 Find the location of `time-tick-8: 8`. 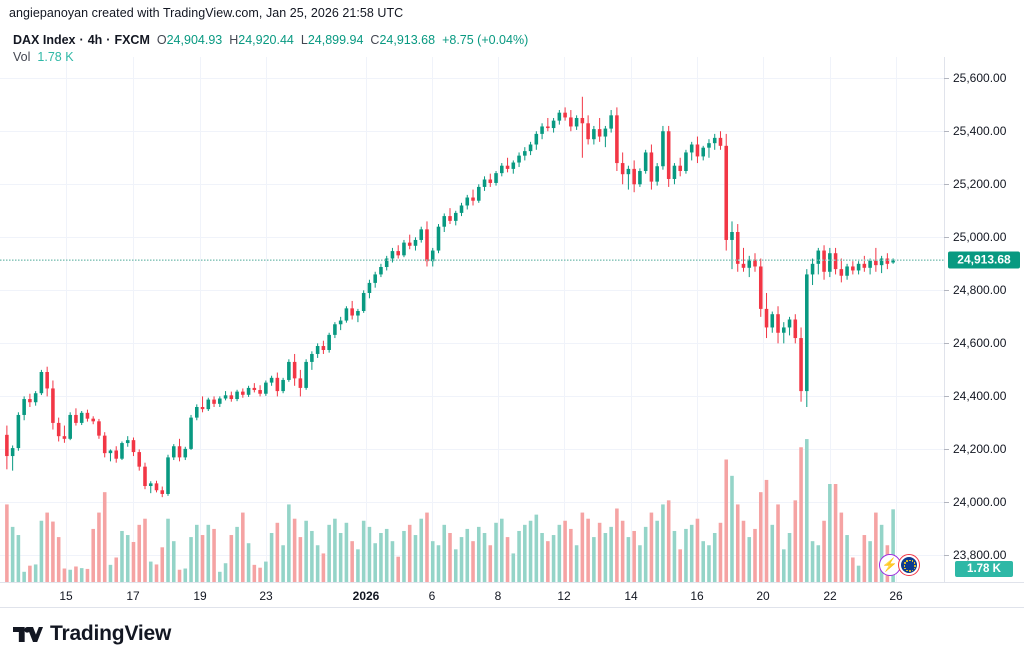

time-tick-8: 8 is located at coordinates (498, 596).